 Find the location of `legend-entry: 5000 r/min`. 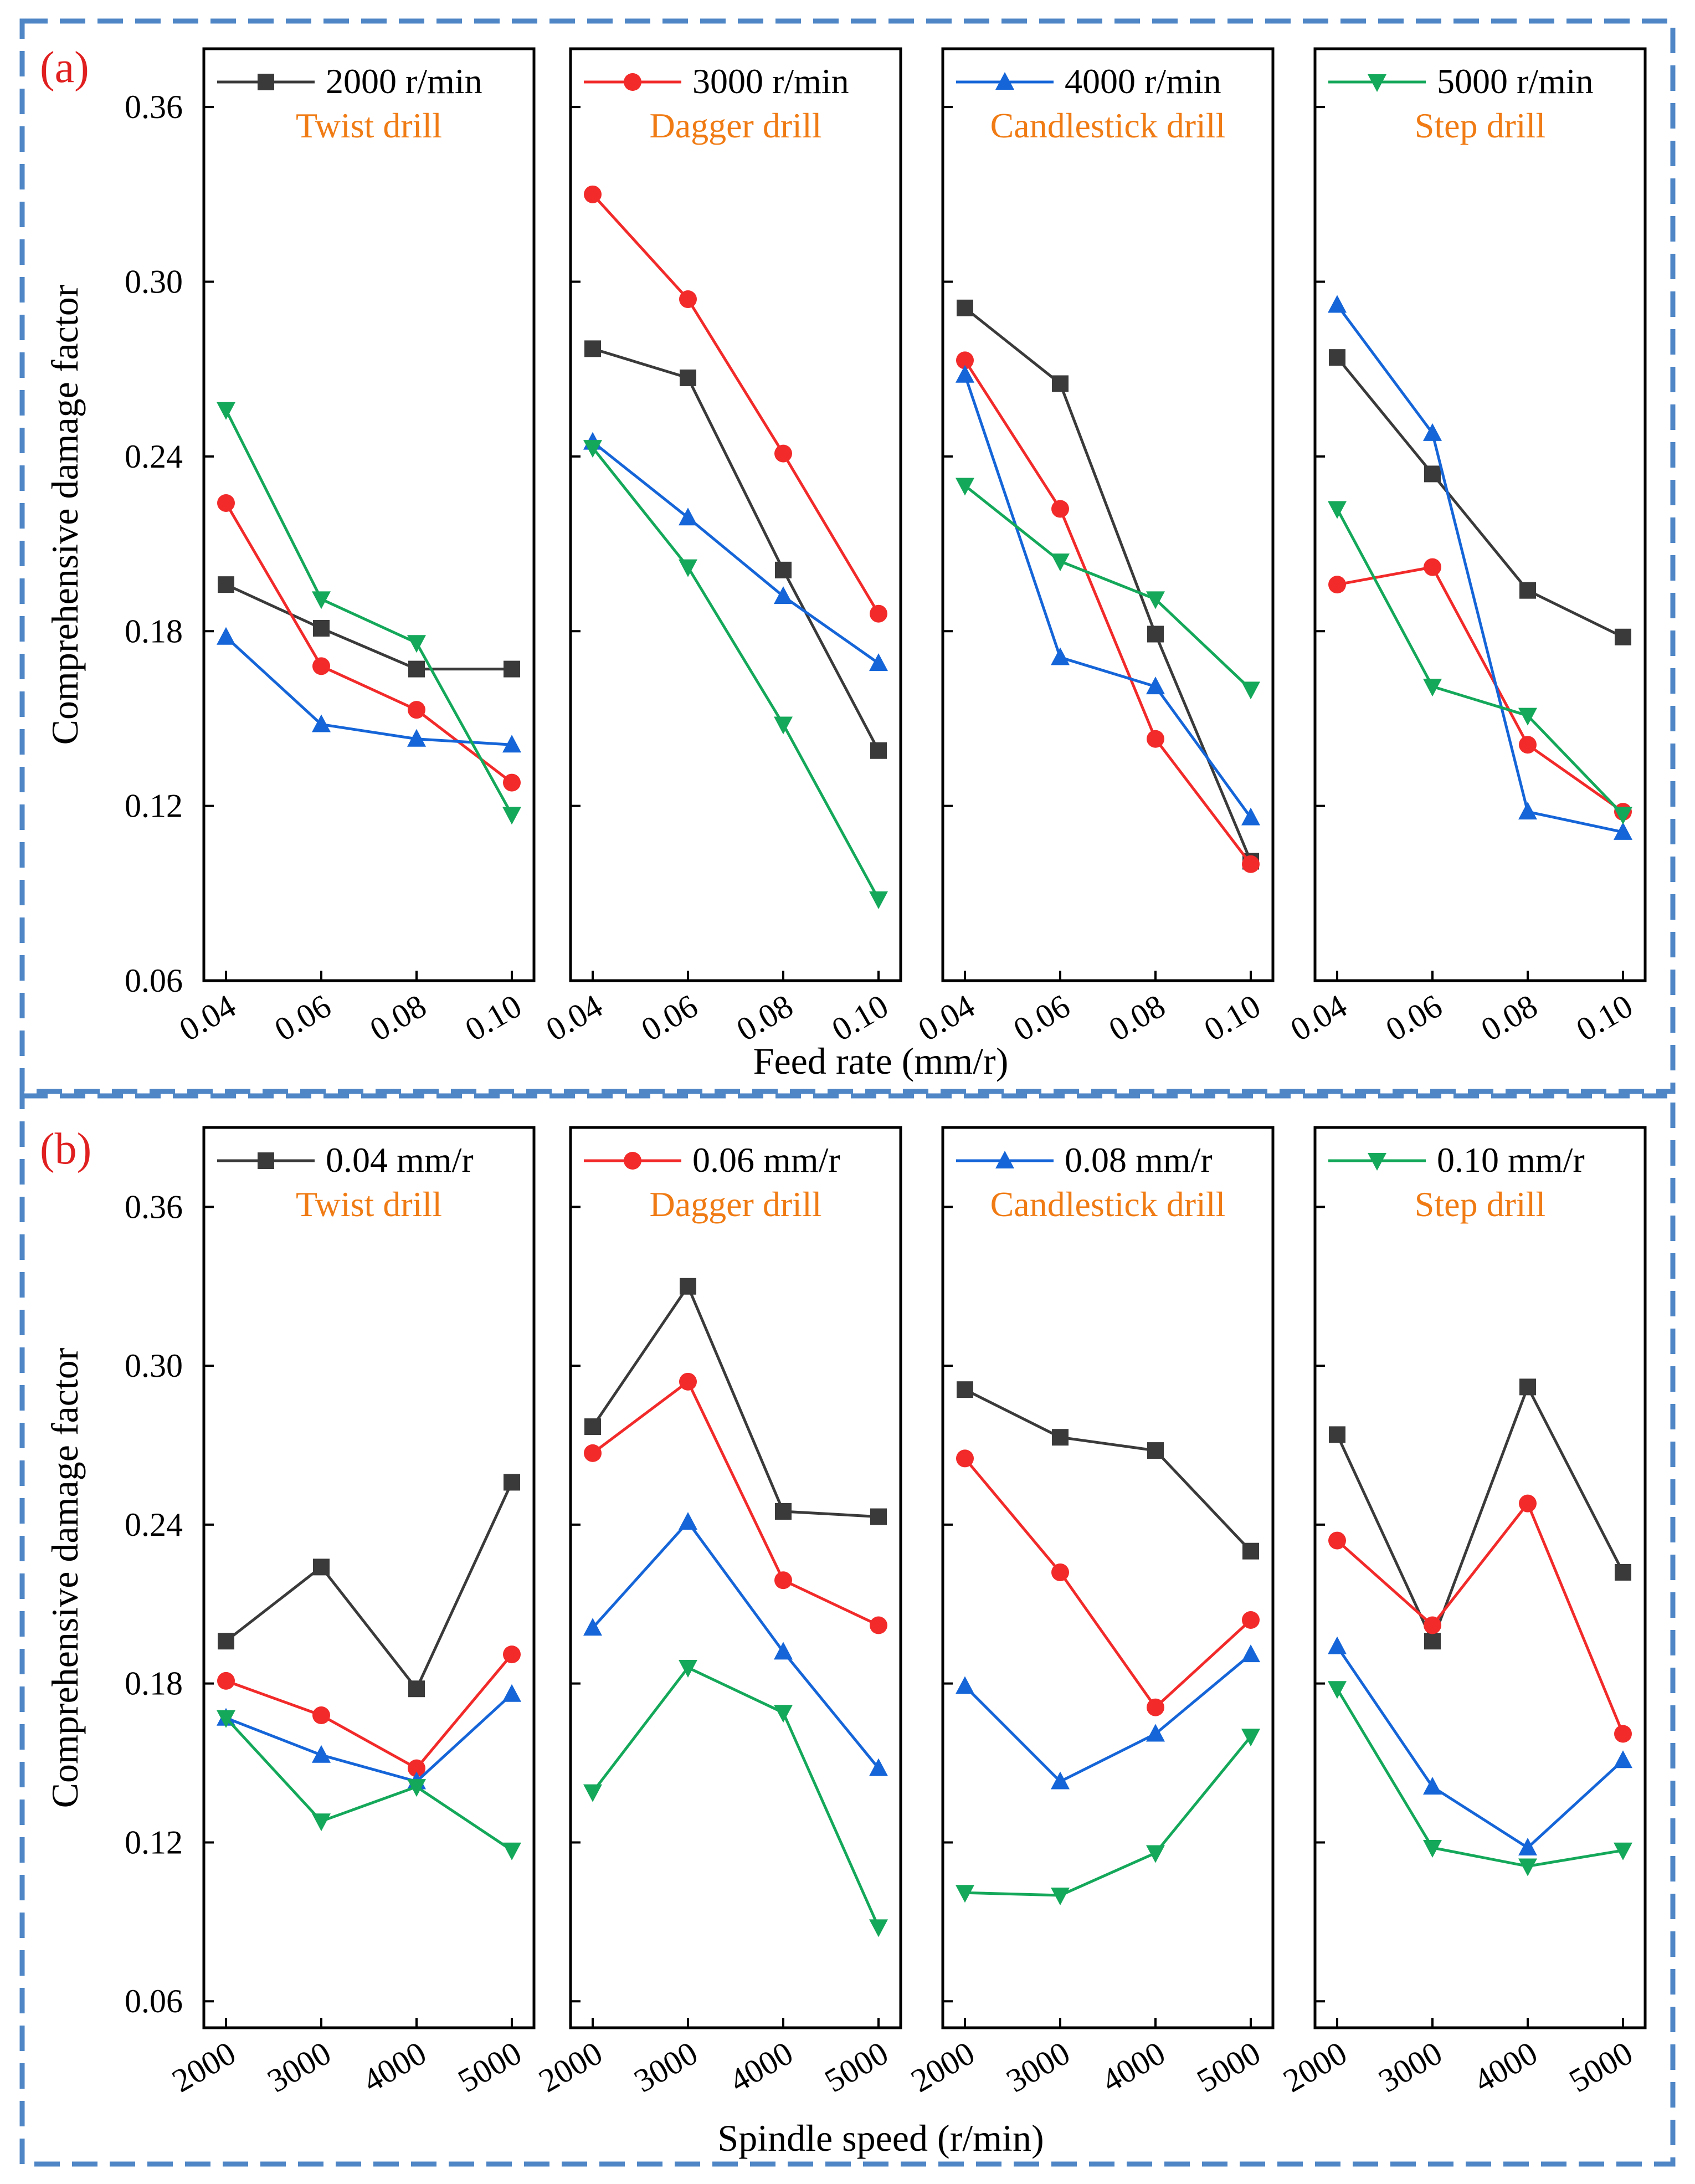

legend-entry: 5000 r/min is located at coordinates (1461, 81).